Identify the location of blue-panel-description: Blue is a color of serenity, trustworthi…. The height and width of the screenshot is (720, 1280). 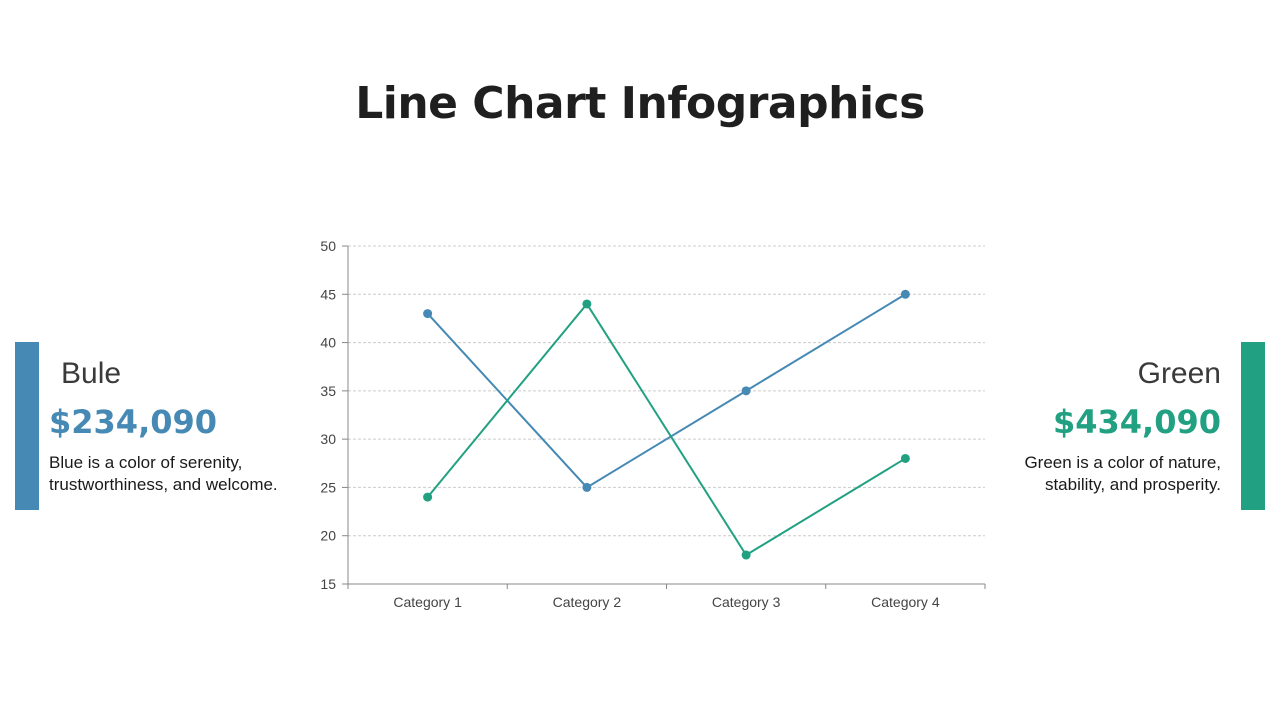
(194, 474).